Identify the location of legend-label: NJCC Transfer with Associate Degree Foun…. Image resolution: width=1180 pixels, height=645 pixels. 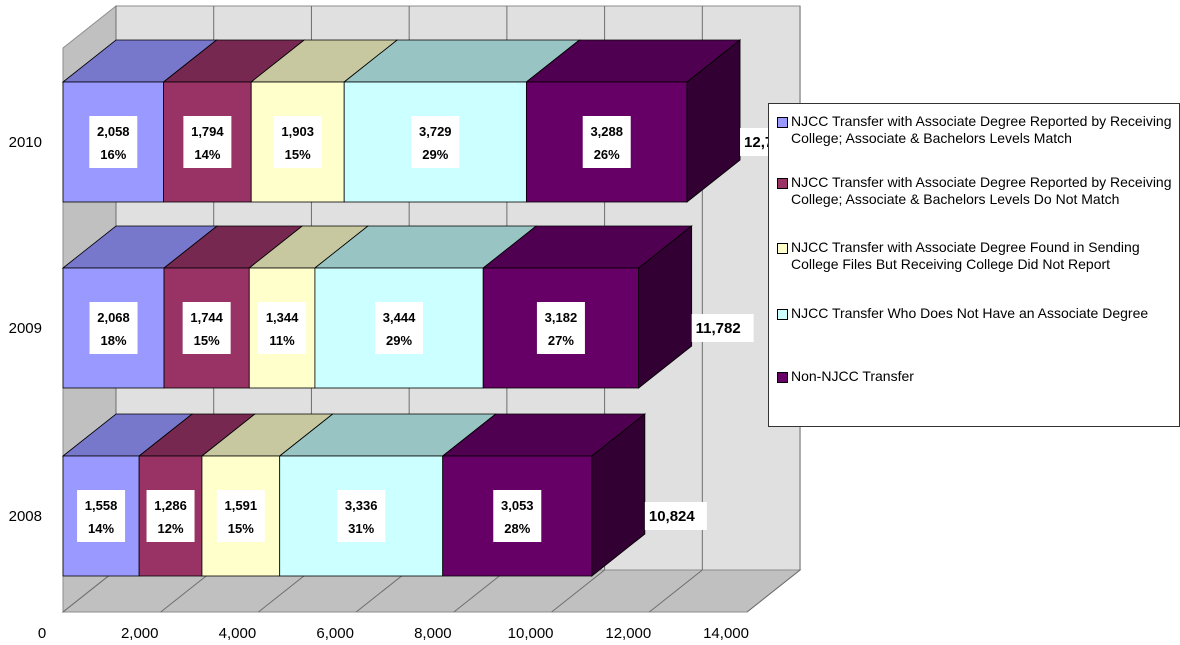
(965, 255).